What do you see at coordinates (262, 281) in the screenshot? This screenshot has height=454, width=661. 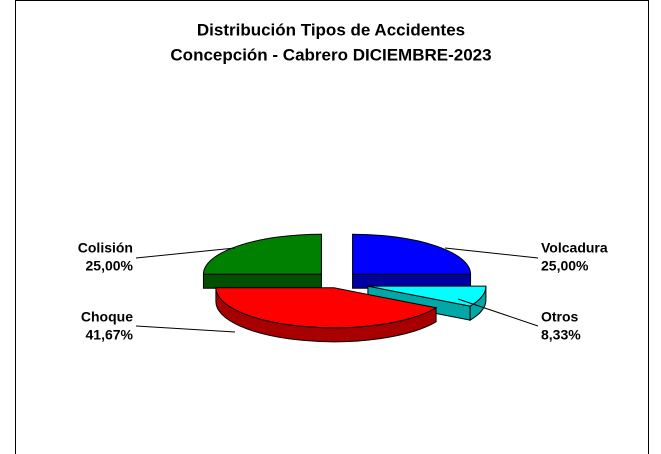 I see `slice-cut-face` at bounding box center [262, 281].